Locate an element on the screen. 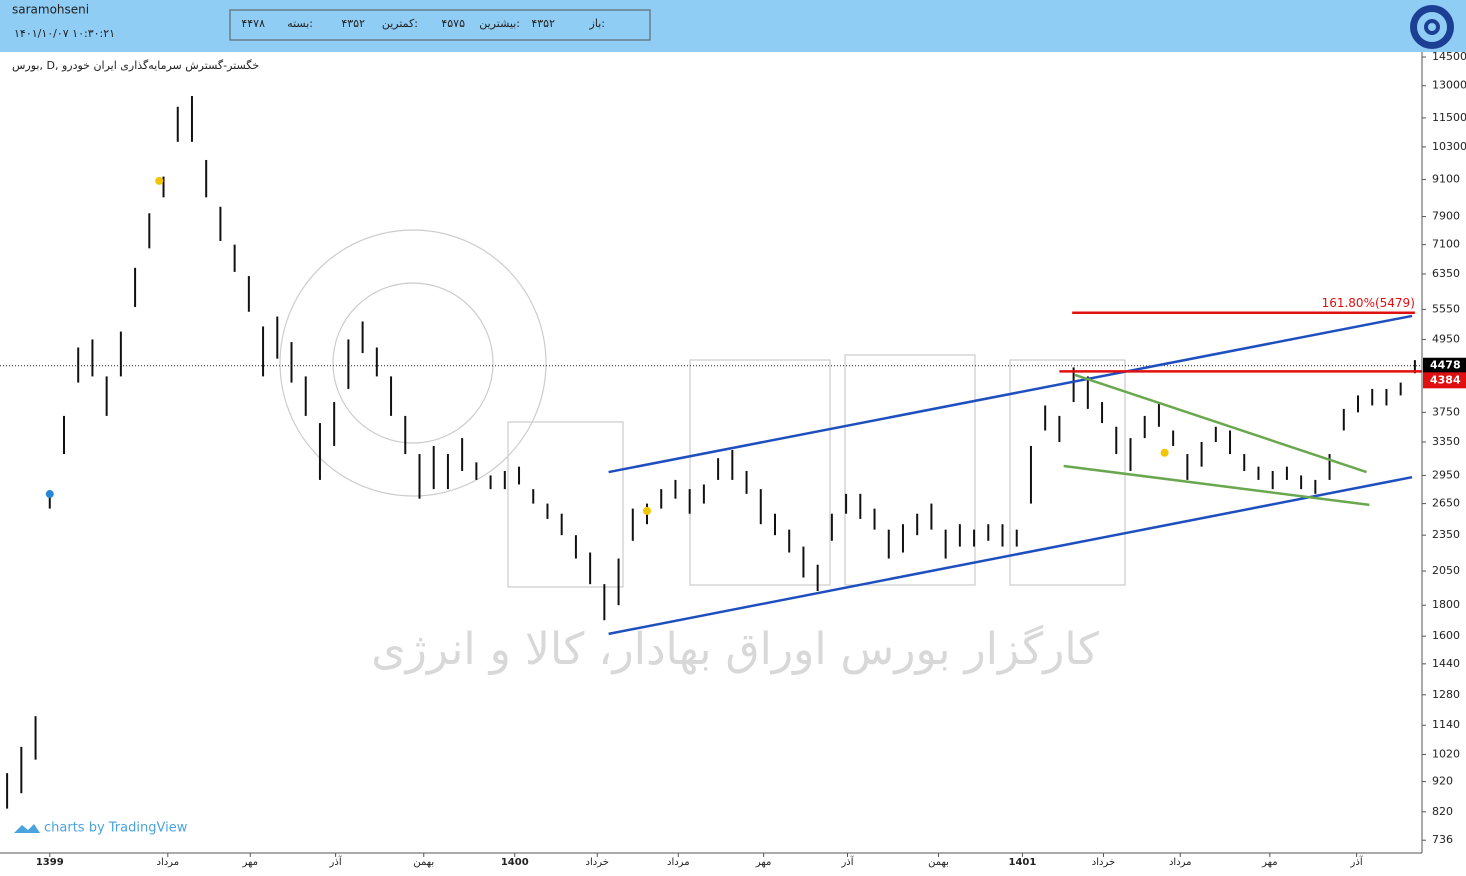 The image size is (1466, 876). y-tick-label: 9100 is located at coordinates (1446, 178).